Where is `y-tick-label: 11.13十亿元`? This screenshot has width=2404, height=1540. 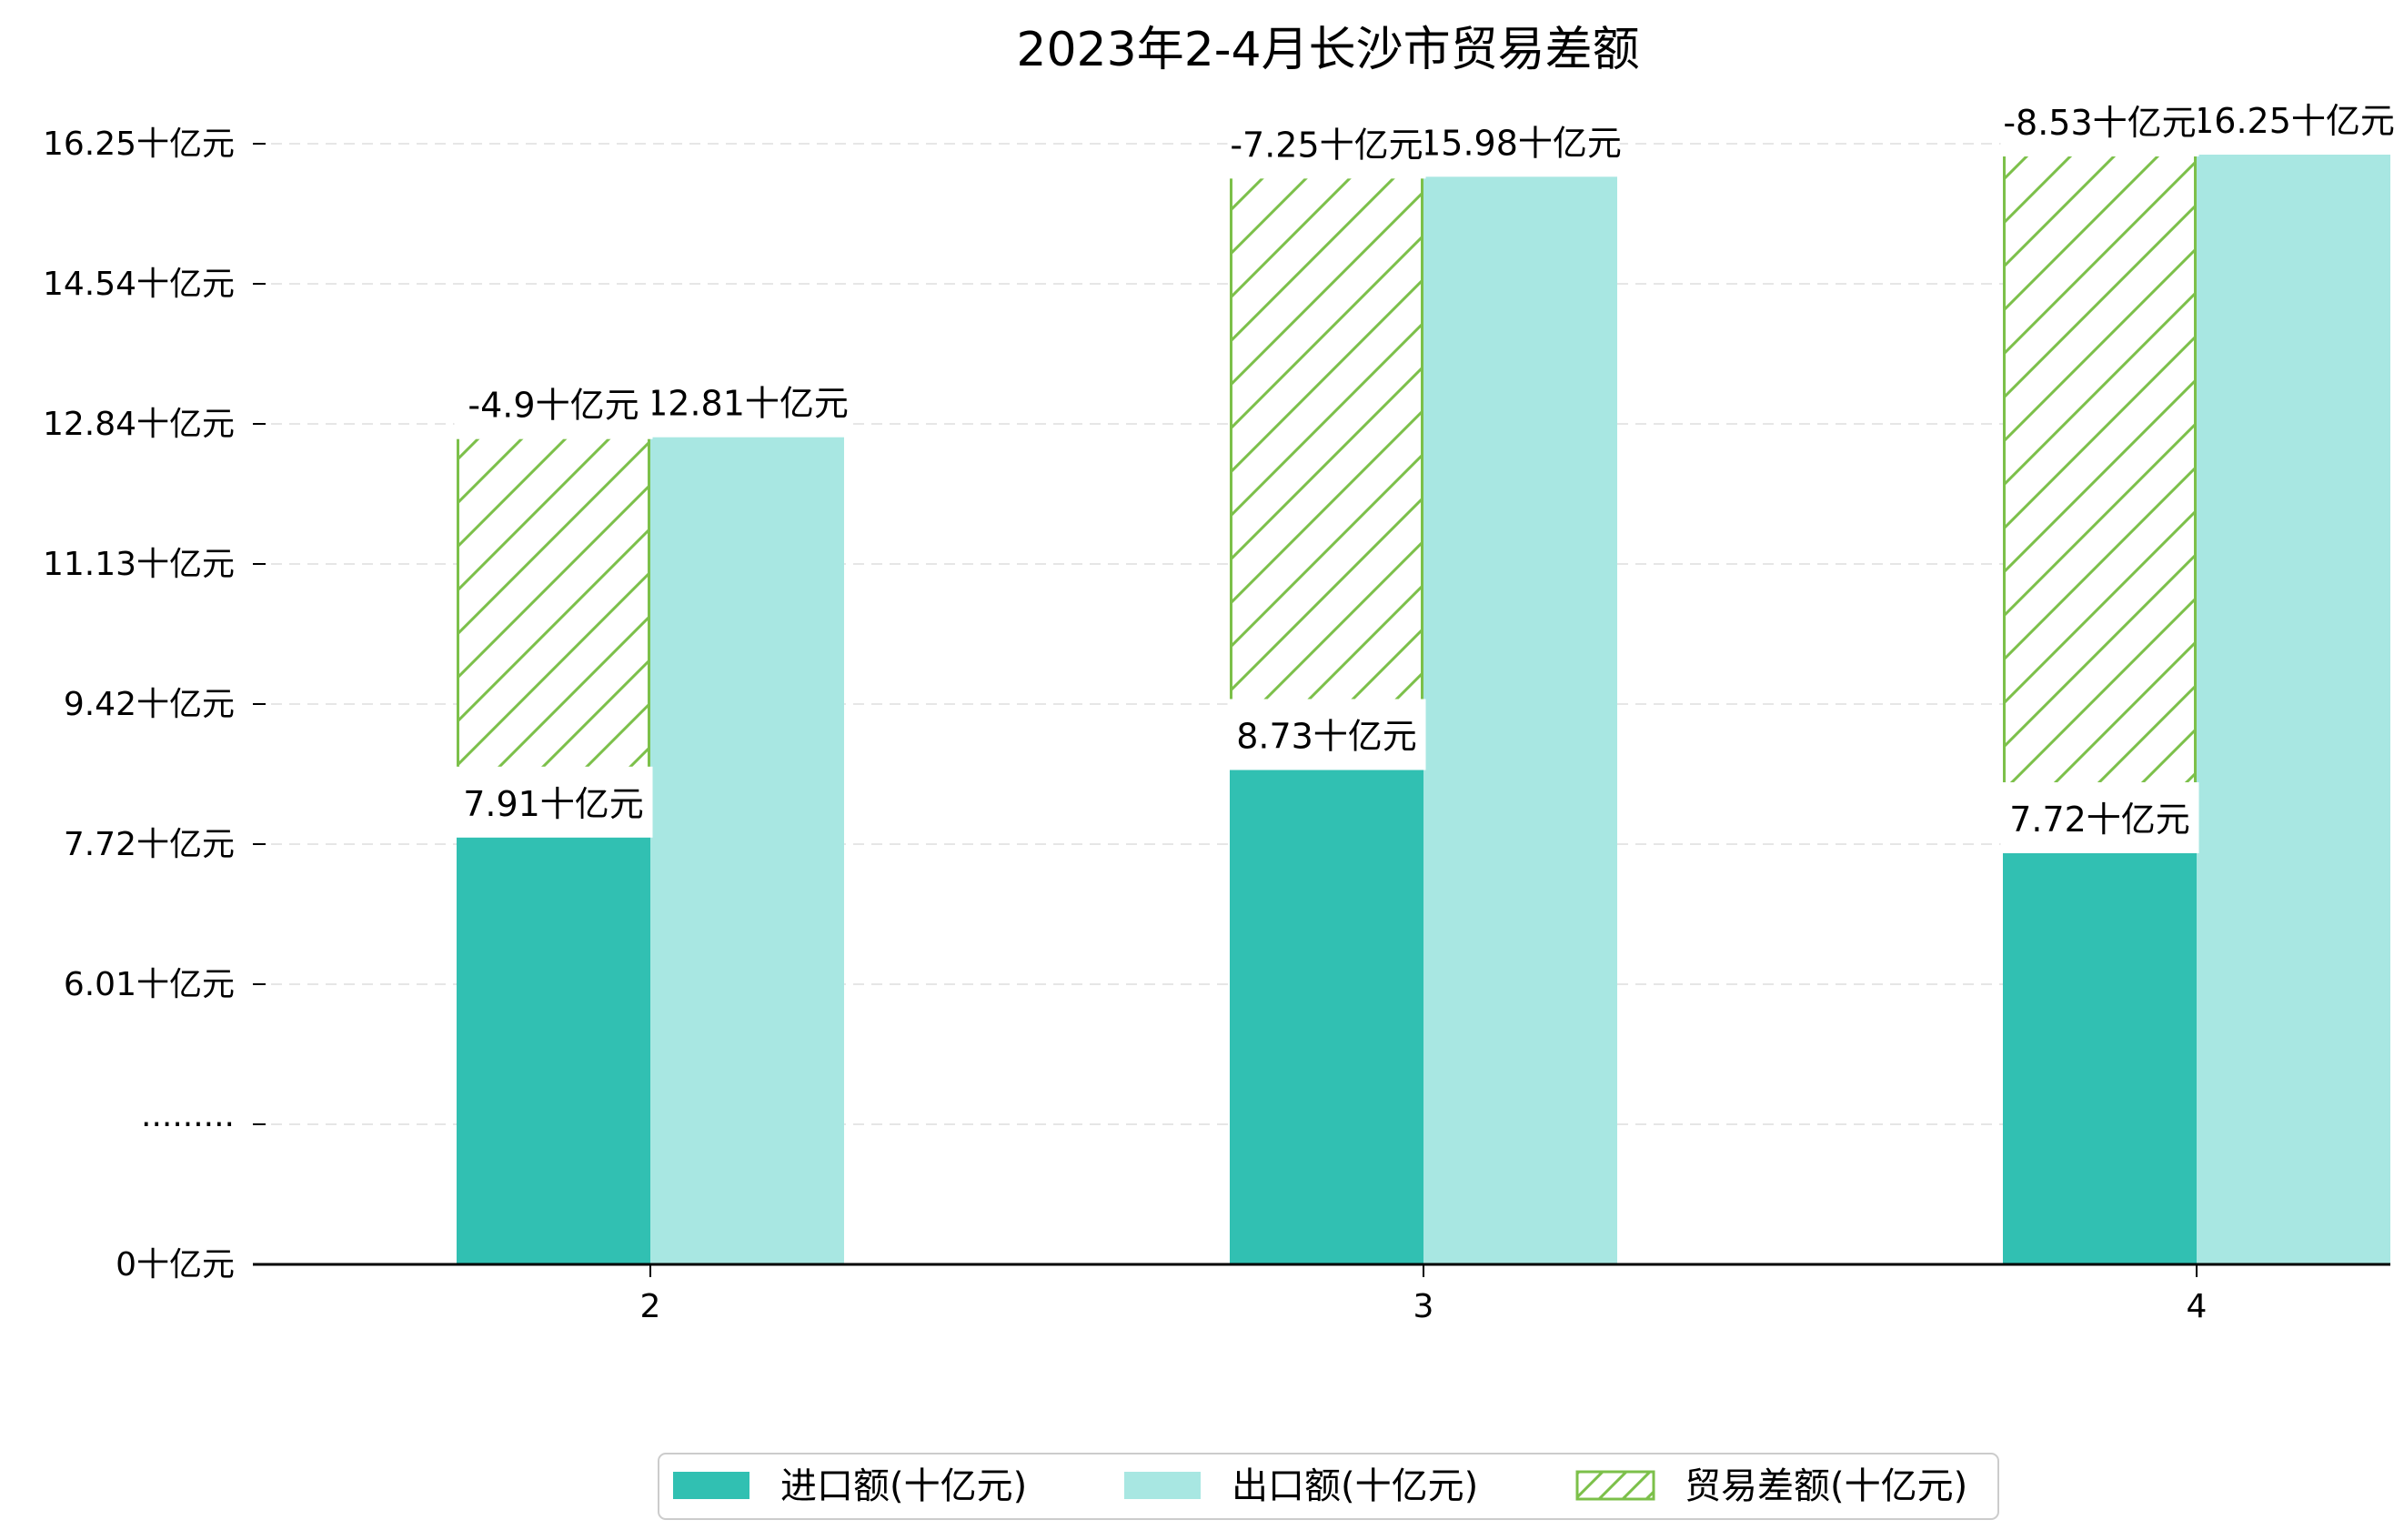 y-tick-label: 11.13十亿元 is located at coordinates (139, 564).